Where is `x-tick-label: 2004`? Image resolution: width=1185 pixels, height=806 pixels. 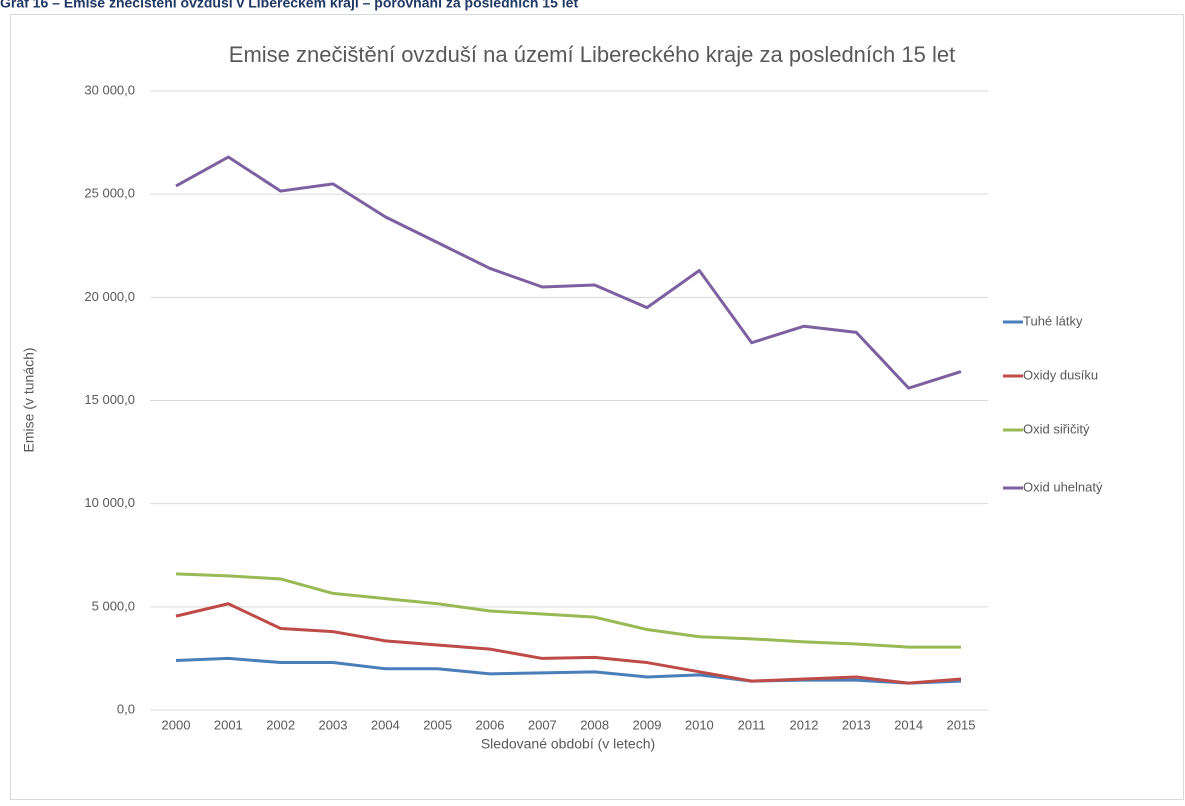
x-tick-label: 2004 is located at coordinates (385, 724).